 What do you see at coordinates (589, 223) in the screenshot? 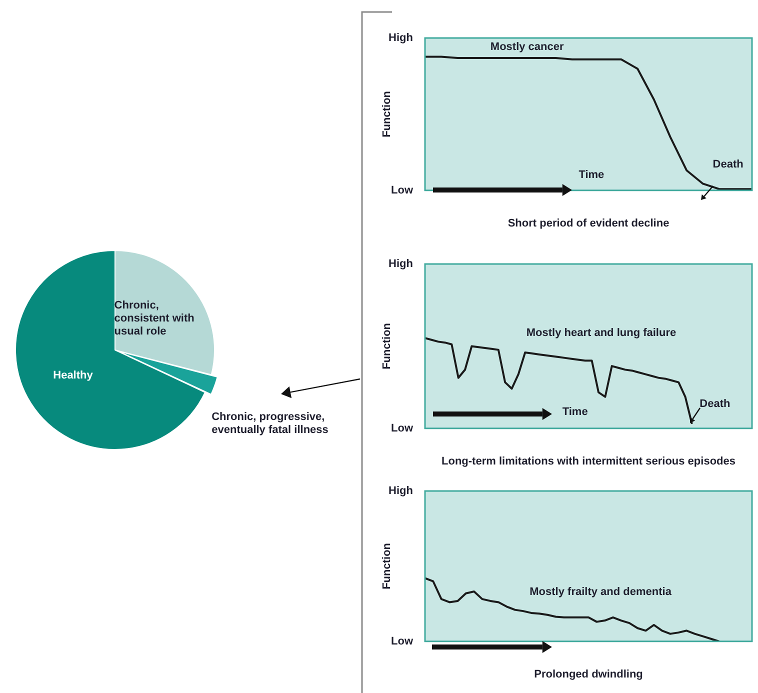
I see `x-axis-title: Short period of evident decline` at bounding box center [589, 223].